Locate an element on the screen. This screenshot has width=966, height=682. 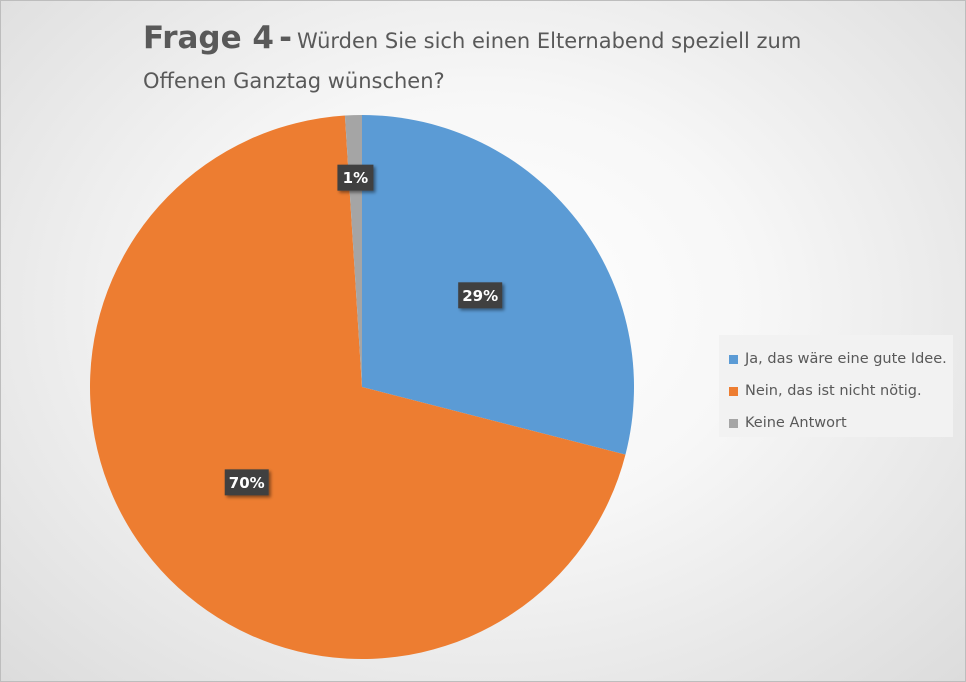
data-label: 29% is located at coordinates (480, 295).